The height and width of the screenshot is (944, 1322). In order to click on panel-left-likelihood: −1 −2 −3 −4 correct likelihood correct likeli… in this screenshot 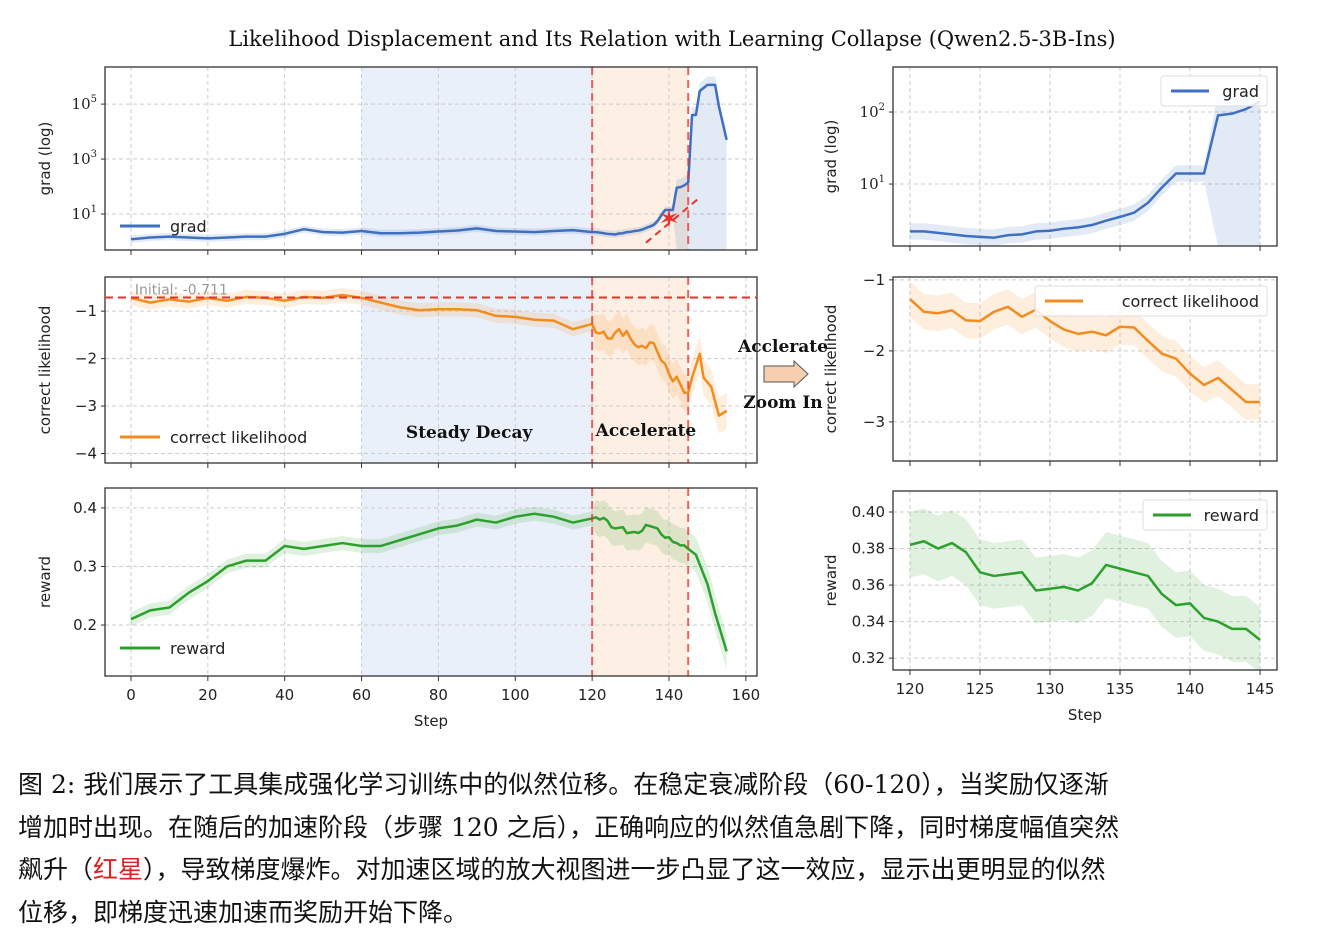, I will do `click(397, 372)`.